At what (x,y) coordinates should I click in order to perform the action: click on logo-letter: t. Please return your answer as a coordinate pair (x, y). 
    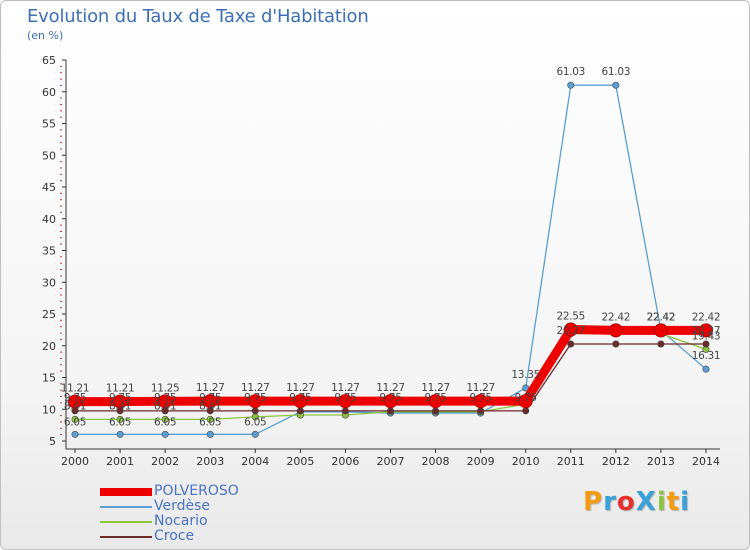
    Looking at the image, I should click on (673, 502).